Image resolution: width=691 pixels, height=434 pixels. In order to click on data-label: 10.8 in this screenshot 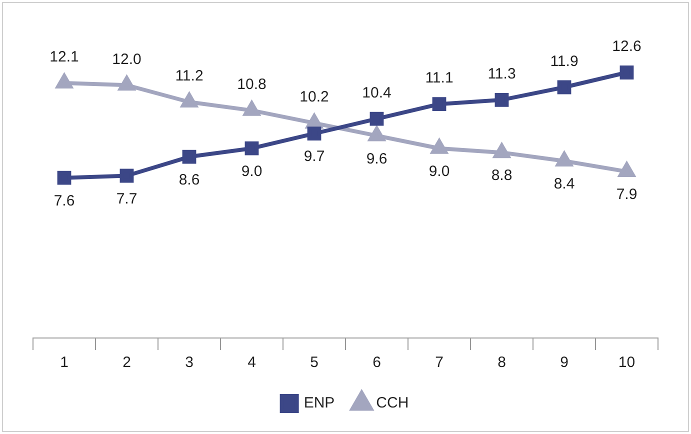, I will do `click(251, 85)`.